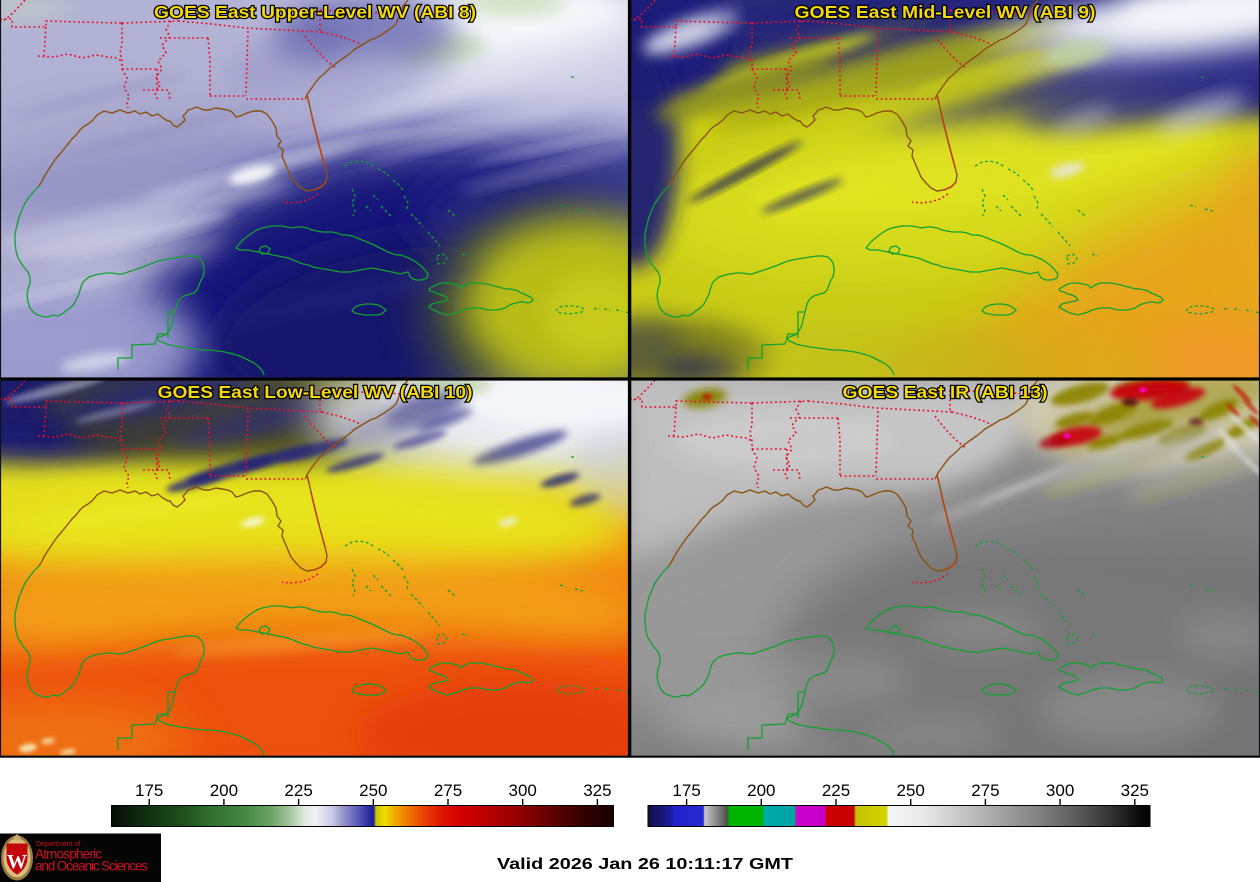  I want to click on svg-text: Department of, so click(58, 844).